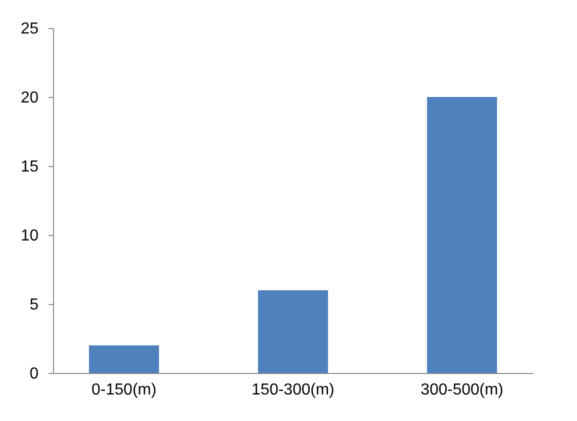 This screenshot has width=577, height=421. What do you see at coordinates (34, 305) in the screenshot?
I see `y-tick-label: 5` at bounding box center [34, 305].